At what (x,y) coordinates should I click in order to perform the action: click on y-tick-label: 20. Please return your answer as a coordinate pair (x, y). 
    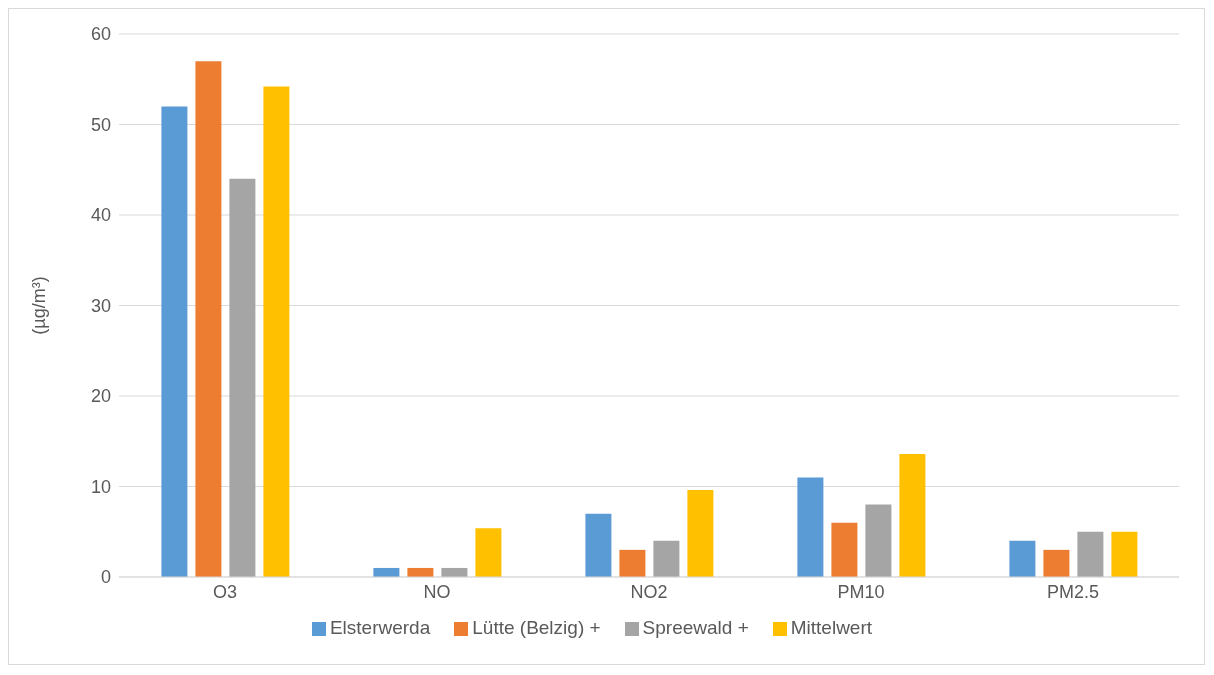
    Looking at the image, I should click on (100, 396).